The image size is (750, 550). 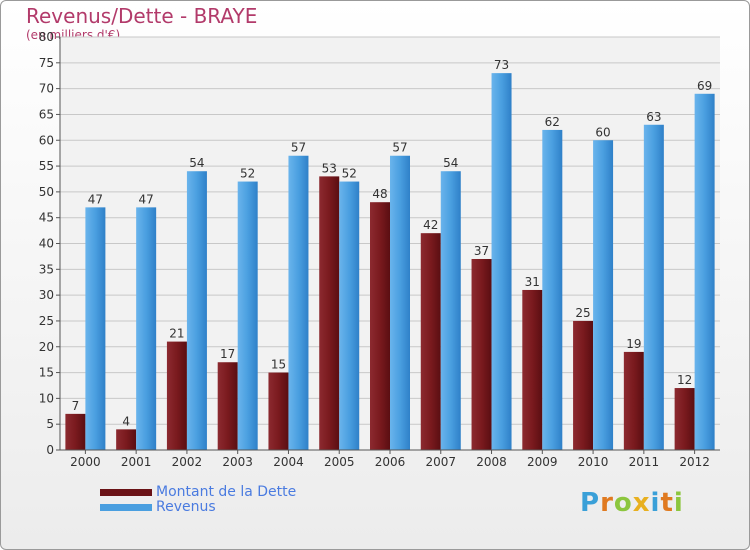 I want to click on x-tick-label: 2012, so click(x=694, y=462).